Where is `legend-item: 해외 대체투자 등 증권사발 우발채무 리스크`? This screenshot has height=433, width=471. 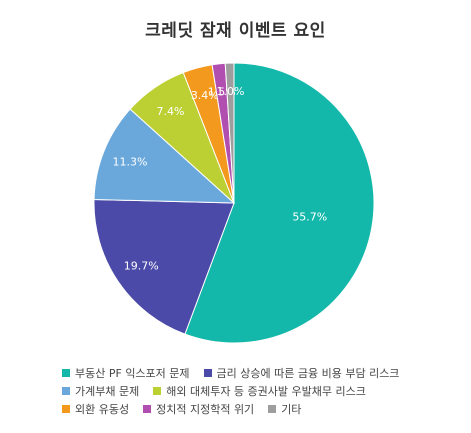
legend-item: 해외 대체투자 등 증권사발 우발채무 리스크 is located at coordinates (259, 391).